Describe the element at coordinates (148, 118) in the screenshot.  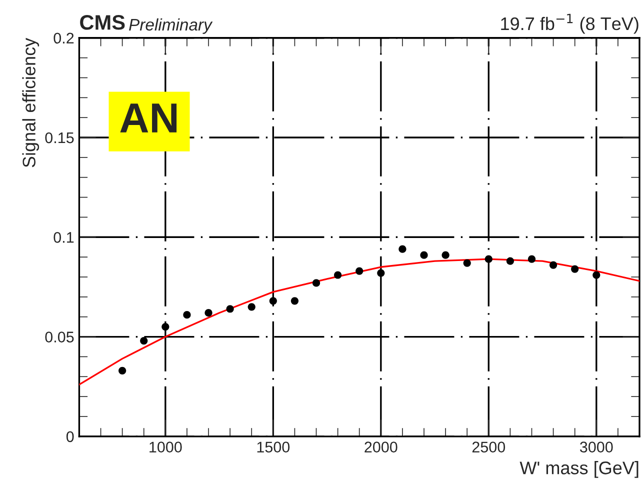
I see `annotation: AN` at that location.